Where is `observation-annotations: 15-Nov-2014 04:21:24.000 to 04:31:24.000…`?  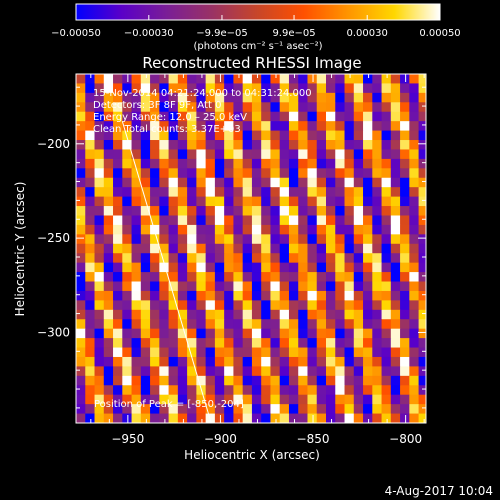 observation-annotations: 15-Nov-2014 04:21:24.000 to 04:31:24.000… is located at coordinates (202, 111).